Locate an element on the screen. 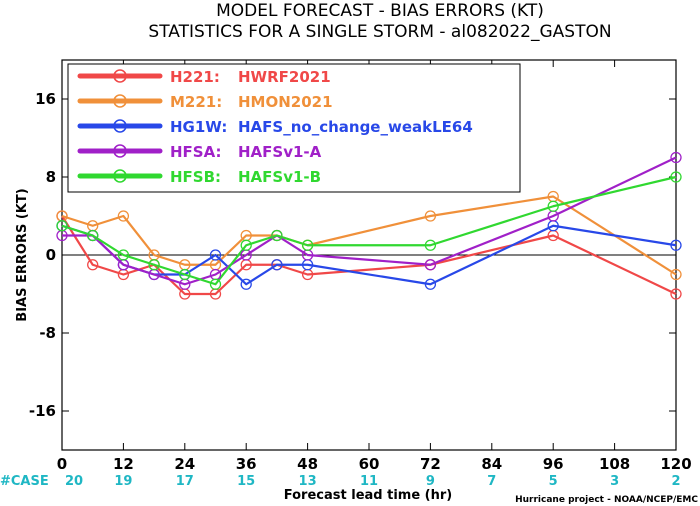 The image size is (700, 506). legend-name: HAFSv1-A is located at coordinates (280, 152).